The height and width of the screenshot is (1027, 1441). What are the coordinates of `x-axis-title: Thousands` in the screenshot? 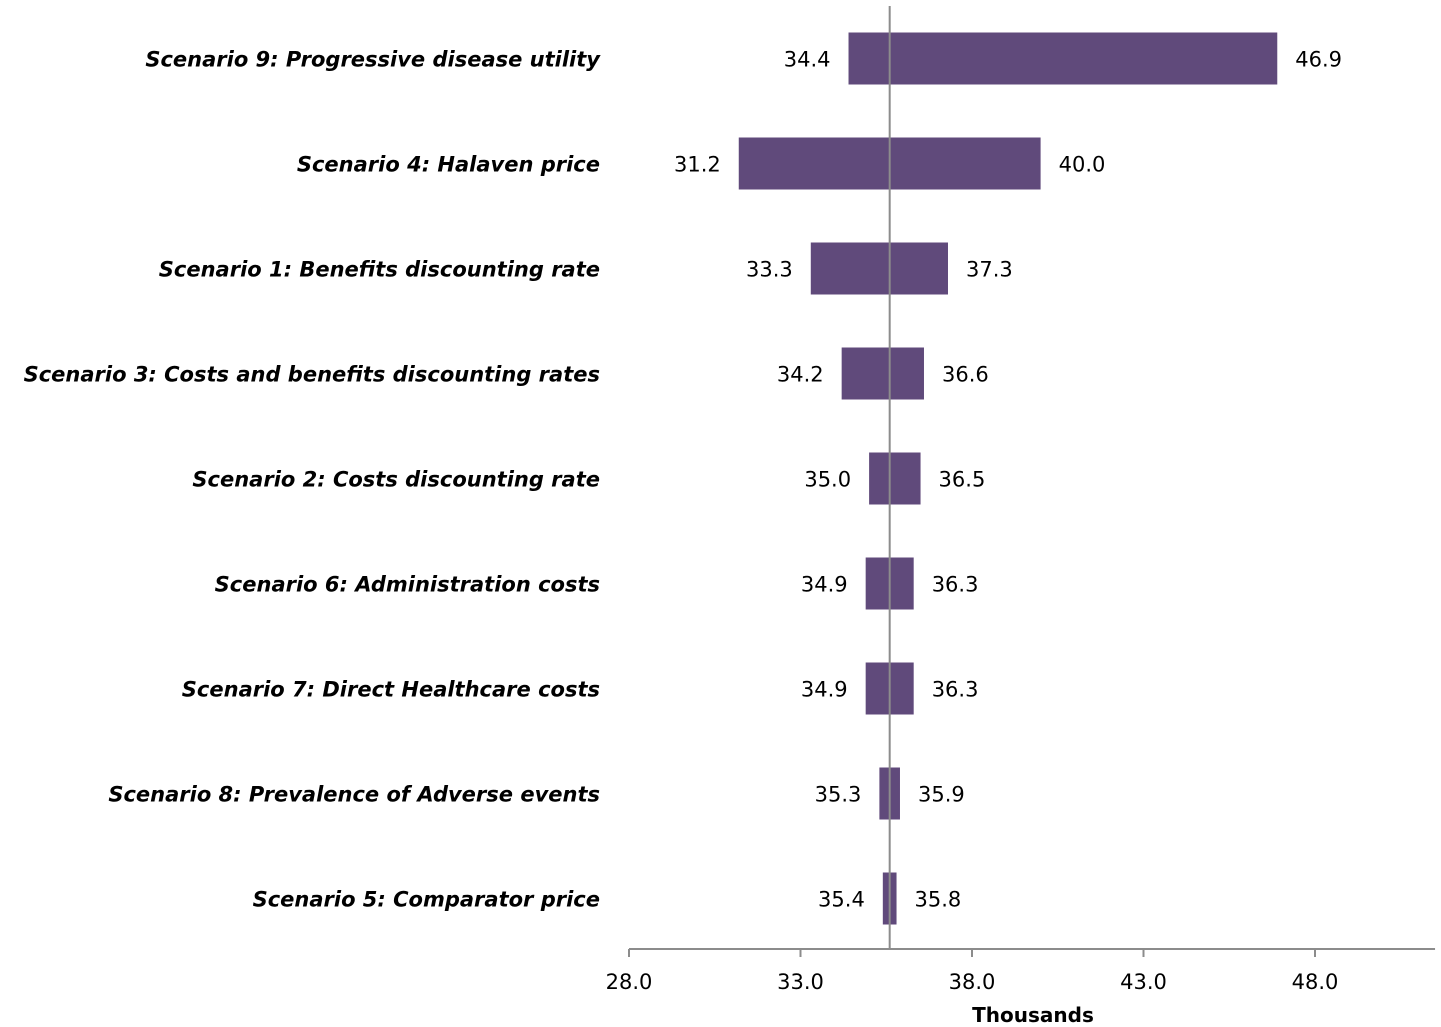 It's located at (1033, 1015).